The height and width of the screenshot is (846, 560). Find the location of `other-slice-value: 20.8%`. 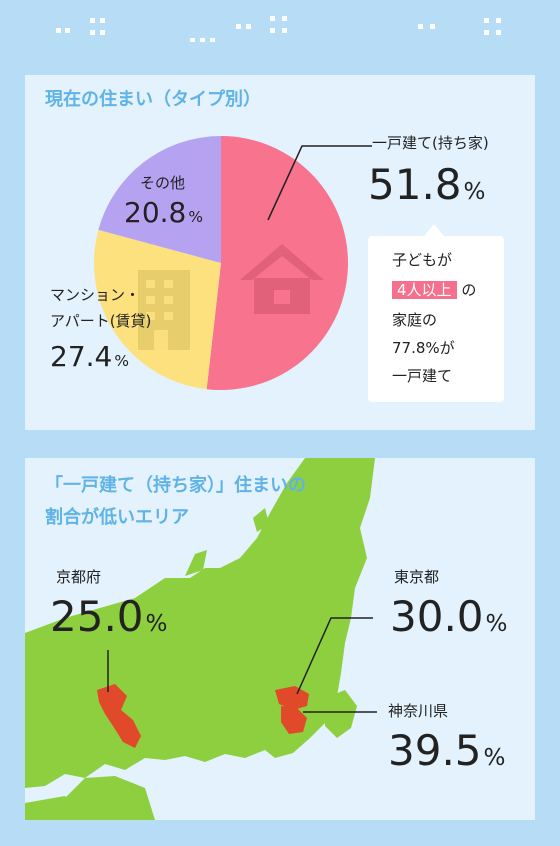

other-slice-value: 20.8% is located at coordinates (163, 212).